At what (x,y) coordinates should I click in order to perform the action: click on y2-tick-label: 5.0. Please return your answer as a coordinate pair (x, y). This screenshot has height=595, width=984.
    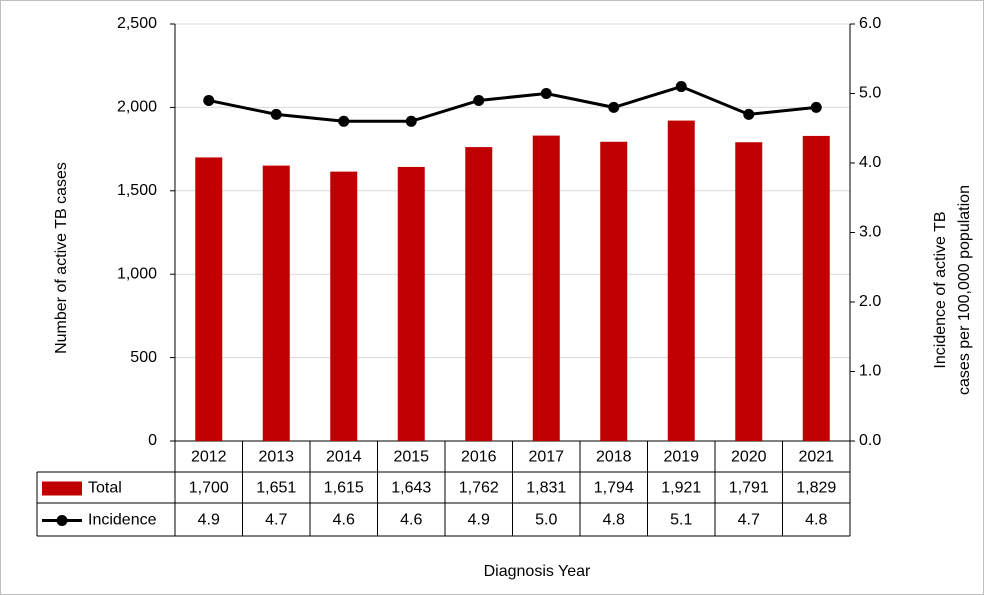
    Looking at the image, I should click on (870, 93).